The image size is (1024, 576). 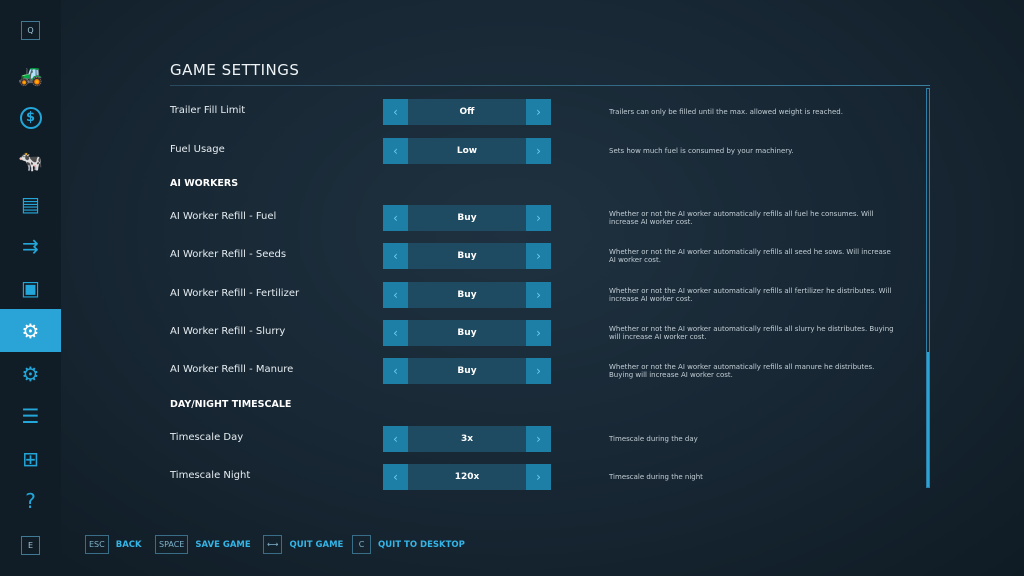 I want to click on setting-description: Timescale during the day, so click(x=653, y=439).